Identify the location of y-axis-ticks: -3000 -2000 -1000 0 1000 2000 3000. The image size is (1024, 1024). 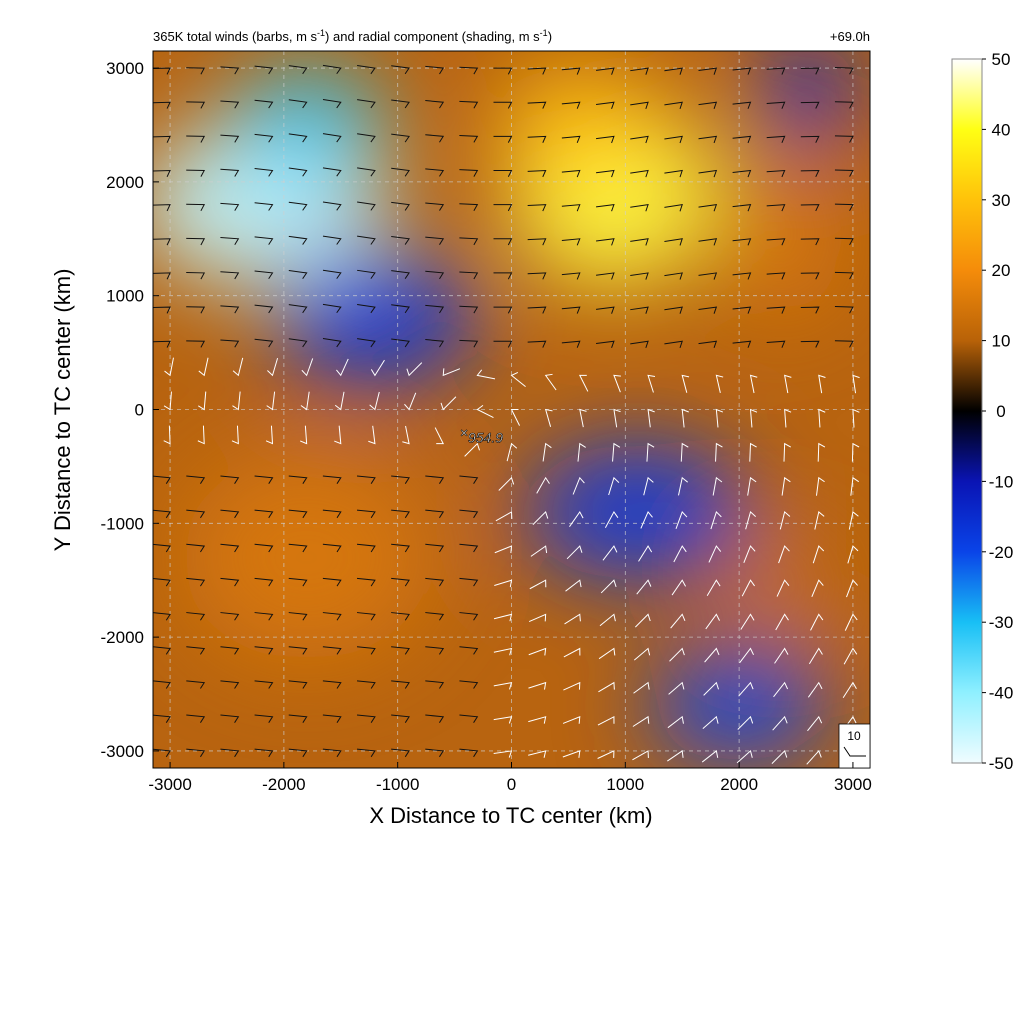
(130, 410).